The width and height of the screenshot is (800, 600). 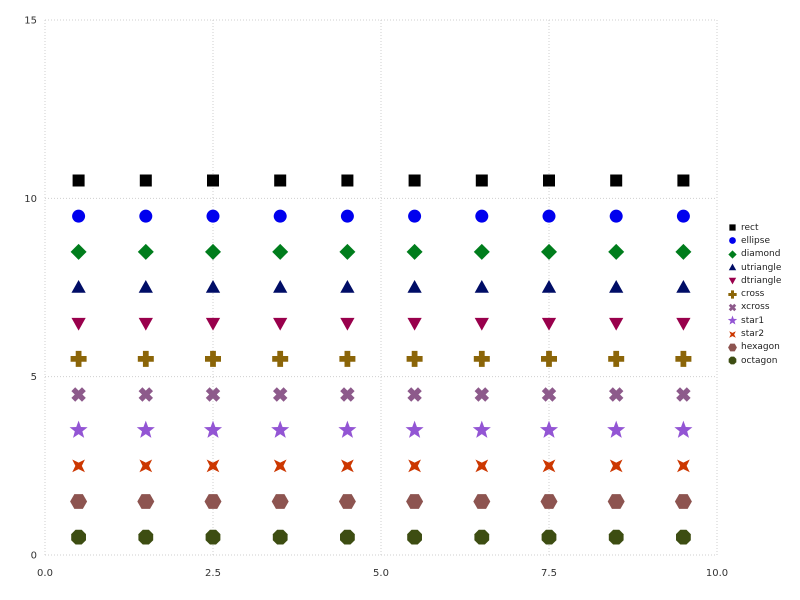 I want to click on x-tick-label: 5.0, so click(x=381, y=573).